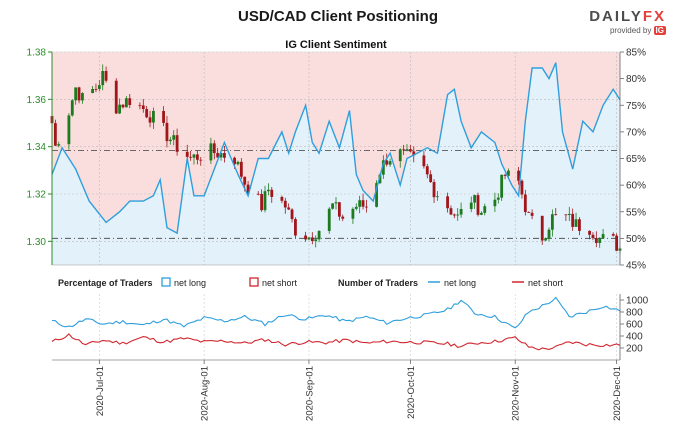 This screenshot has height=425, width=676. What do you see at coordinates (37, 53) in the screenshot?
I see `price-tick-label: 1.38` at bounding box center [37, 53].